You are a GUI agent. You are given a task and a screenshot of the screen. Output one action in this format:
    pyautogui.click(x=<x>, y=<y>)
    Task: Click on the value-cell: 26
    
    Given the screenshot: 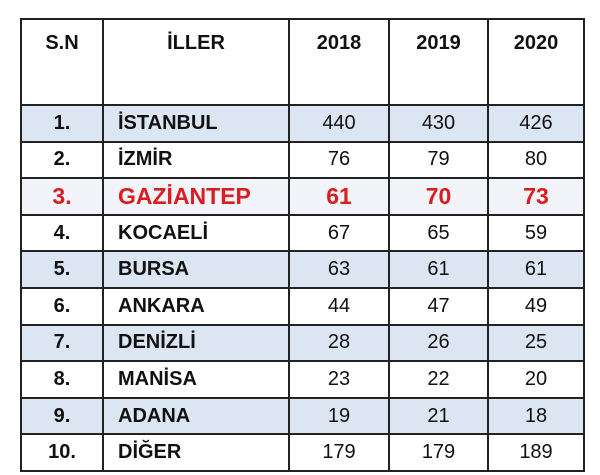 What is the action you would take?
    pyautogui.click(x=438, y=343)
    